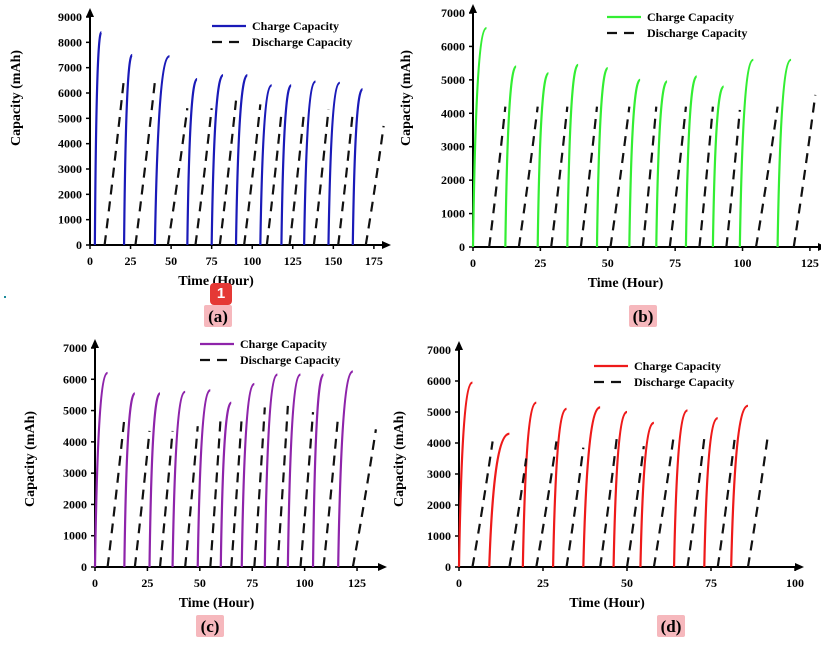 This screenshot has width=821, height=646. What do you see at coordinates (399, 459) in the screenshot?
I see `y-axis-title: Capacity (mAh)` at bounding box center [399, 459].